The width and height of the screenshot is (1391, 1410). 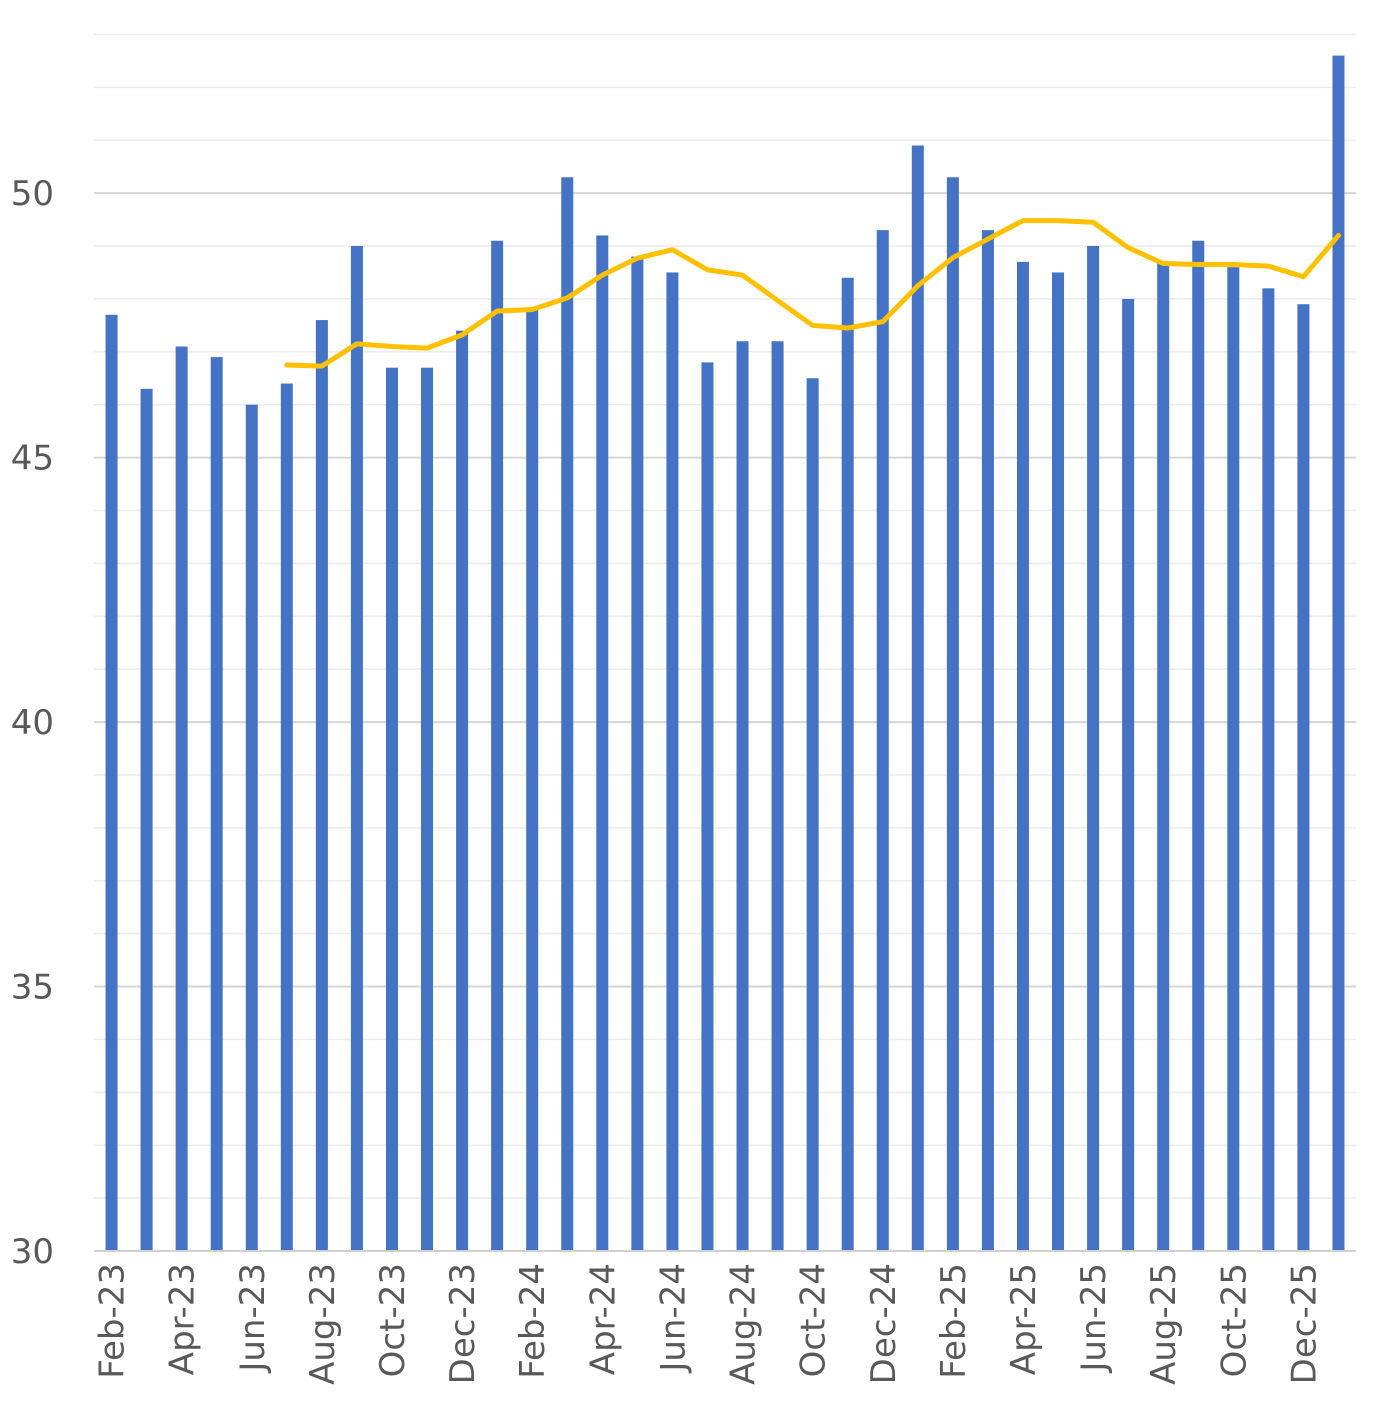 What do you see at coordinates (533, 1321) in the screenshot?
I see `x-tick-label: Feb-24` at bounding box center [533, 1321].